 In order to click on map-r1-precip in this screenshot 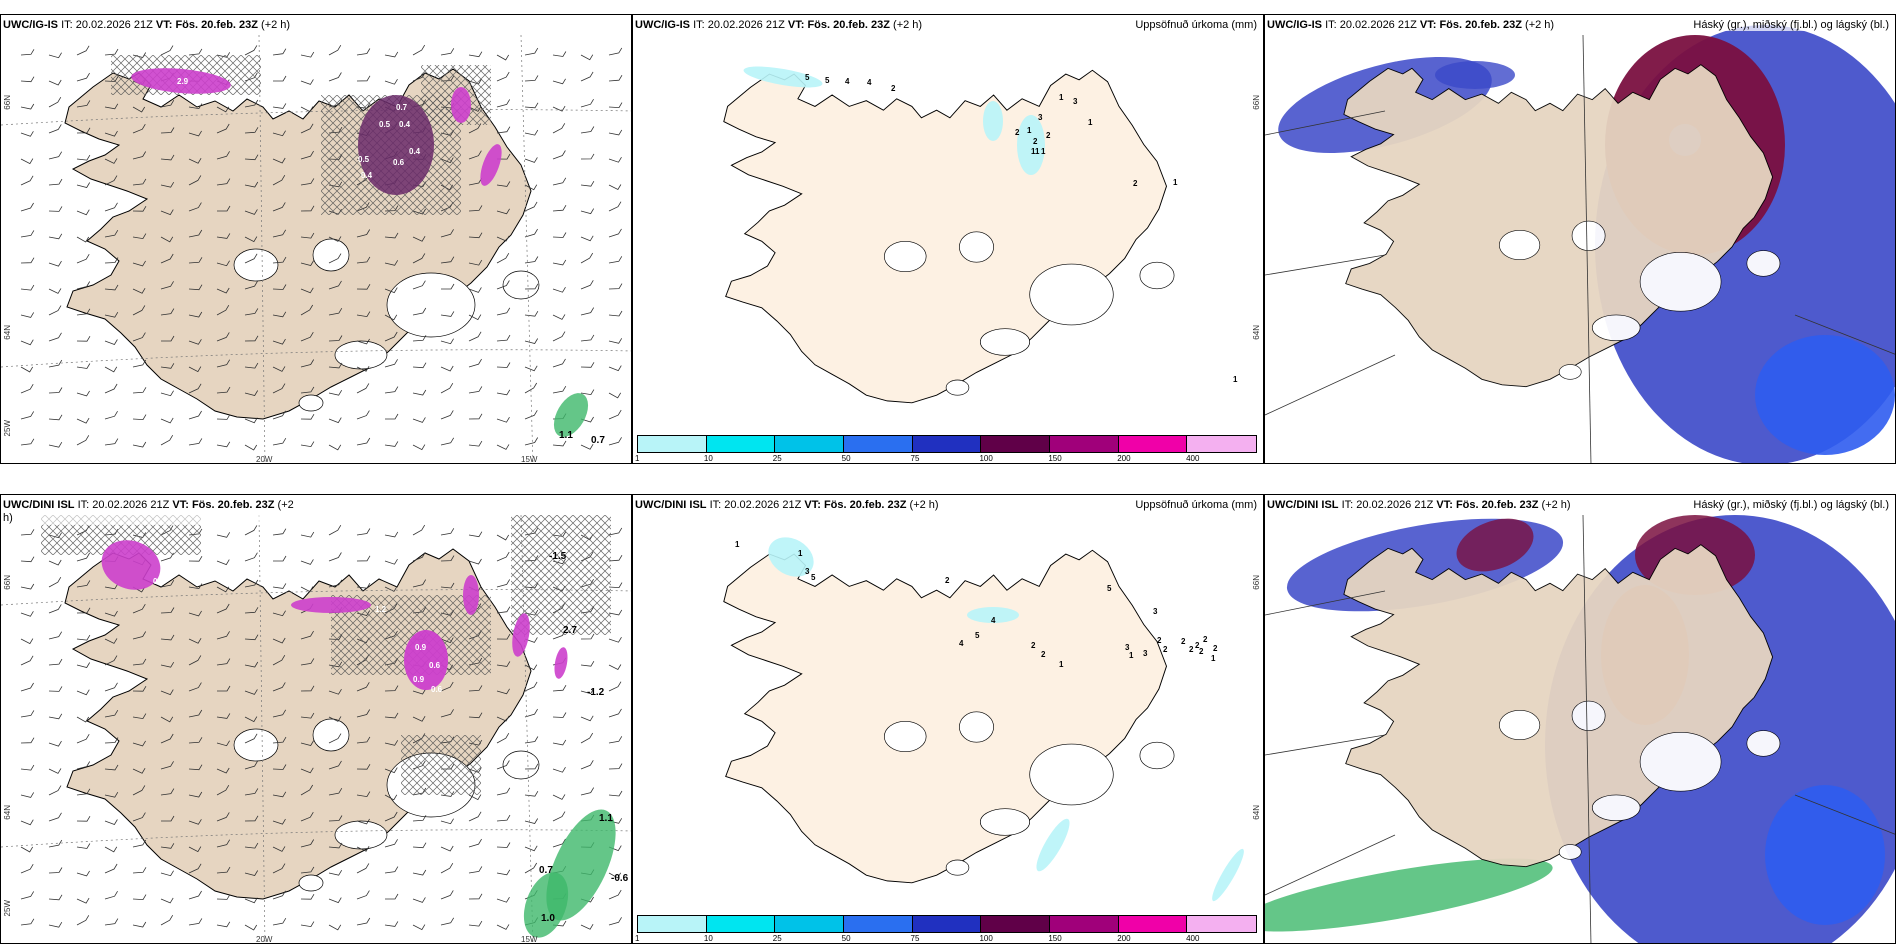, I will do `click(949, 235)`.